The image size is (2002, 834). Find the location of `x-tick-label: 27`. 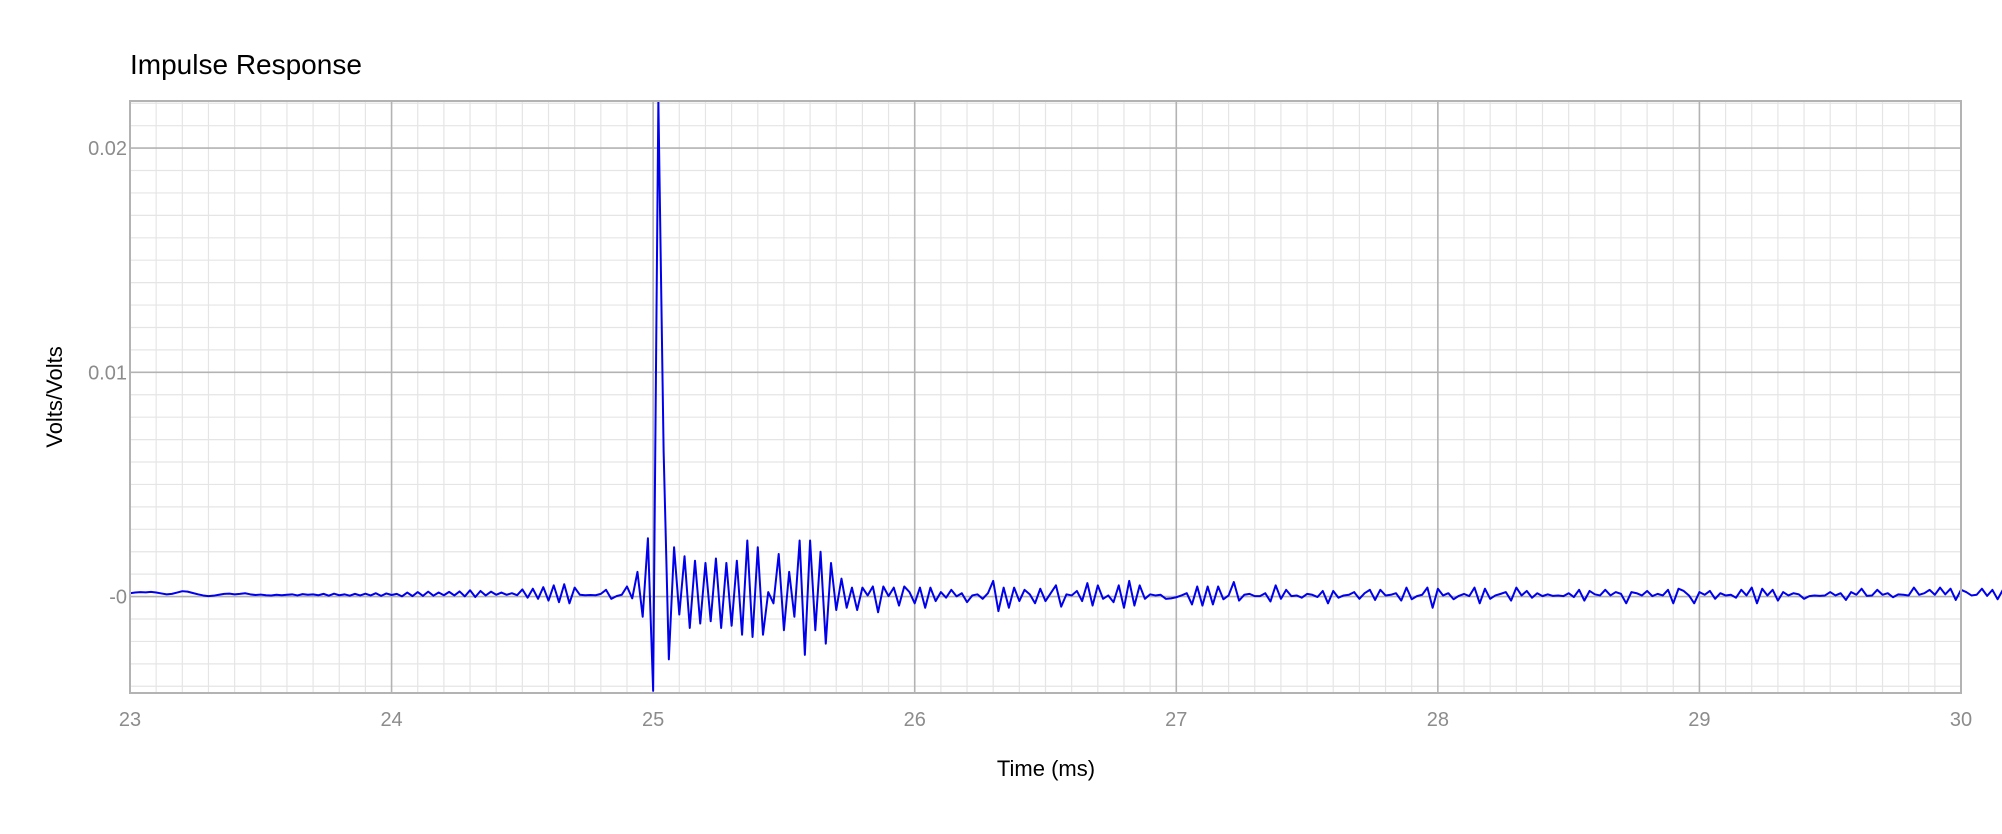

x-tick-label: 27 is located at coordinates (1176, 720).